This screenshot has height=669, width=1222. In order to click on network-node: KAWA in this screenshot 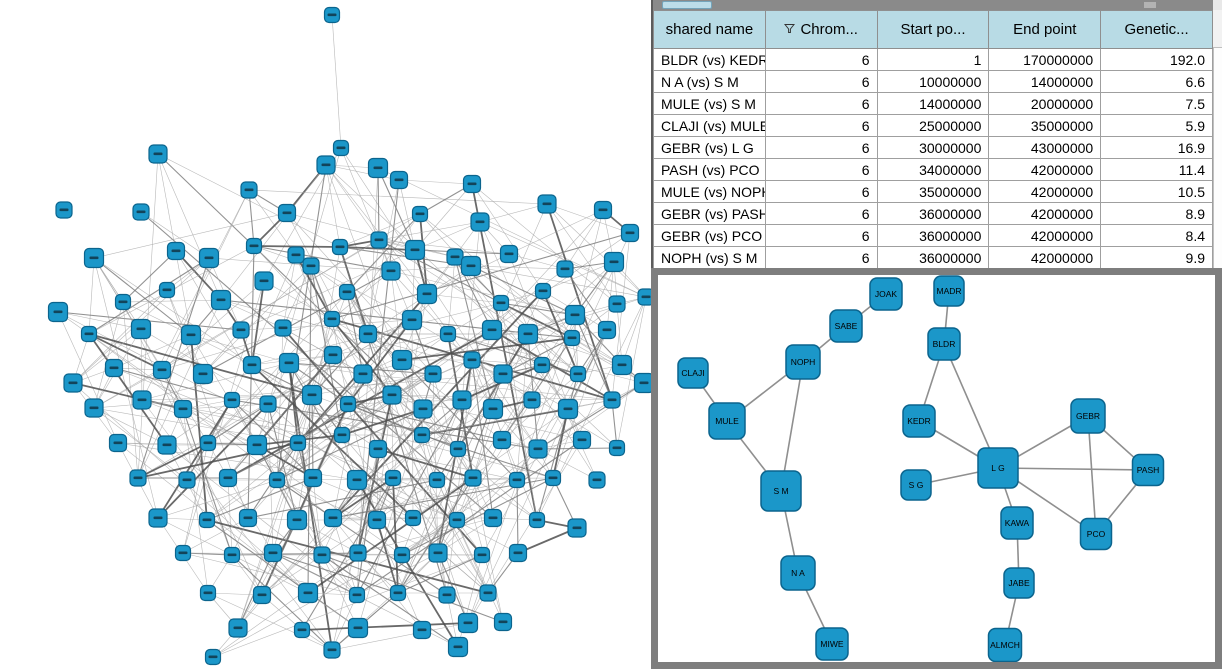, I will do `click(1017, 523)`.